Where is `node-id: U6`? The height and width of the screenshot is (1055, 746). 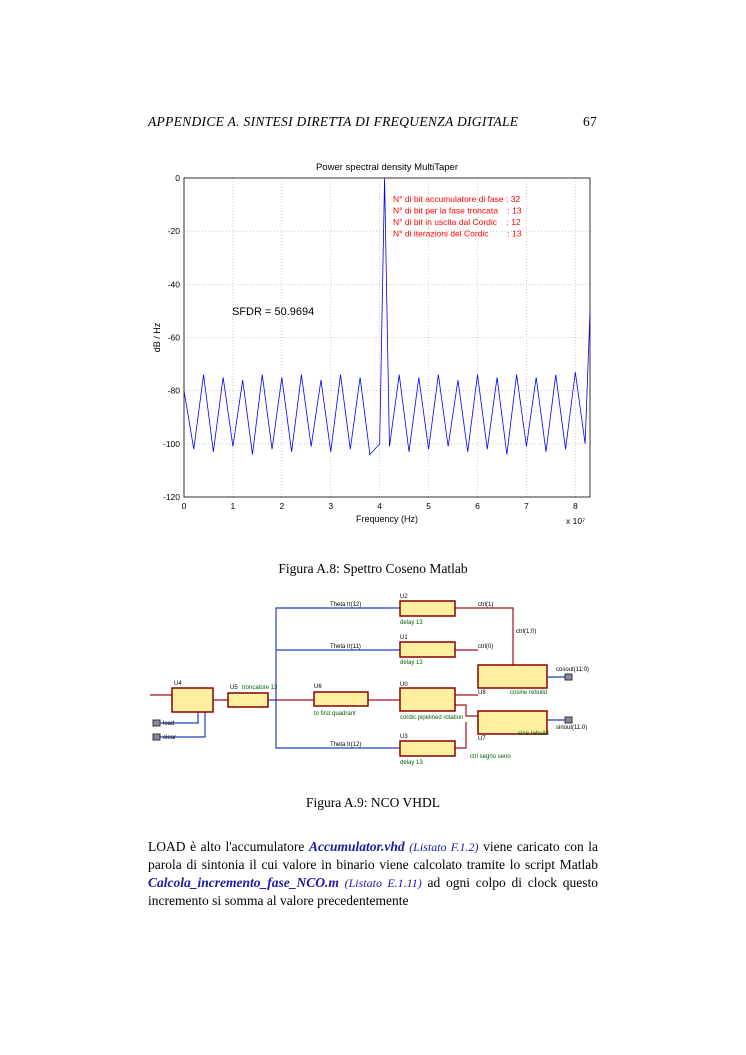
node-id: U6 is located at coordinates (318, 687).